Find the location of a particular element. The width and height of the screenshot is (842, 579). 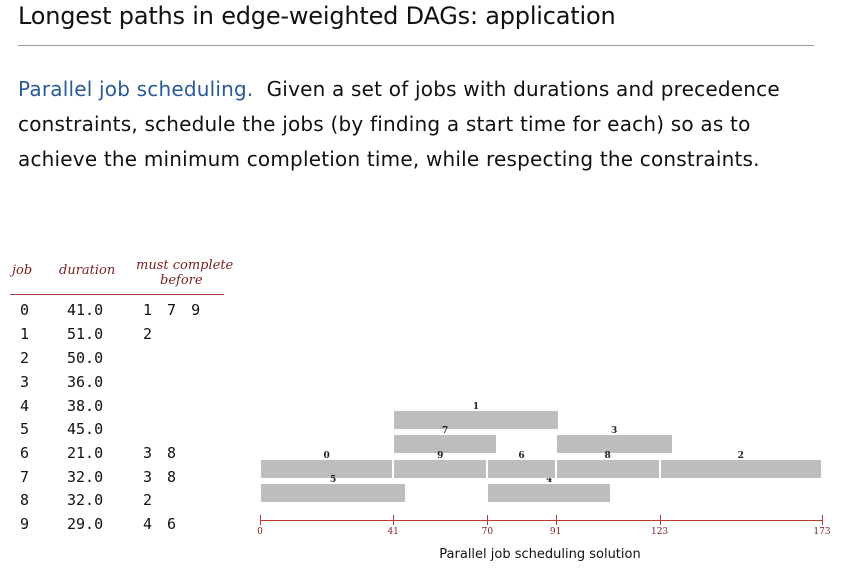

cell-duration: 21.0 is located at coordinates (85, 453).